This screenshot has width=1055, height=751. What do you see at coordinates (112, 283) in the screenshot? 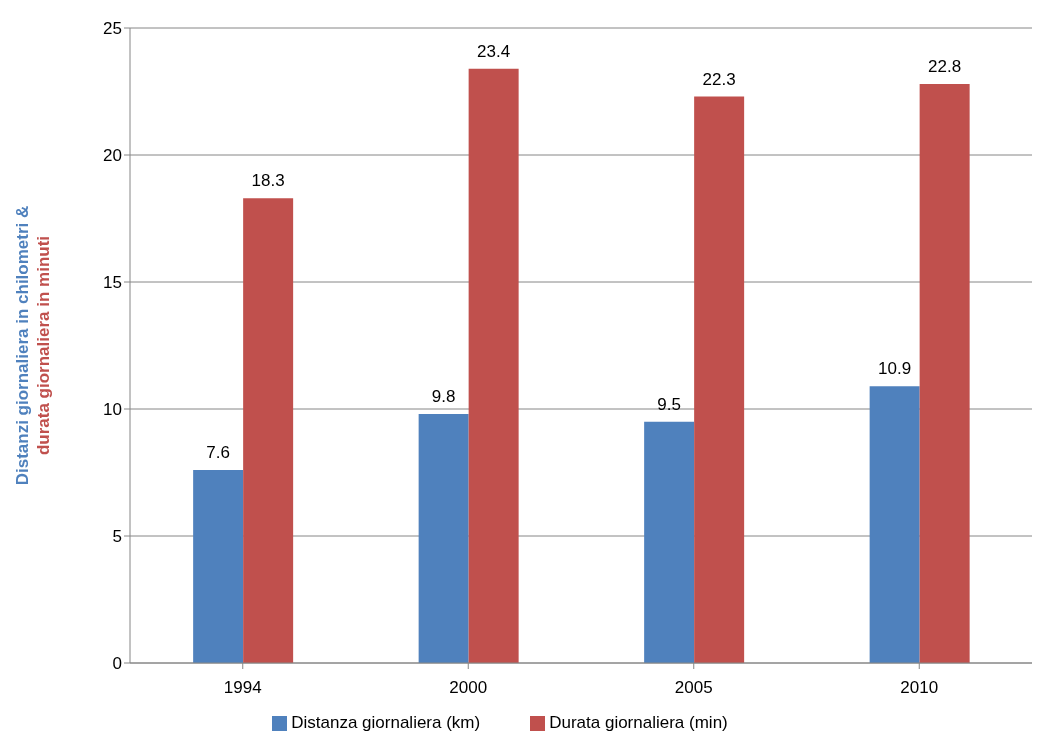
I see `y-tick-label: 15` at bounding box center [112, 283].